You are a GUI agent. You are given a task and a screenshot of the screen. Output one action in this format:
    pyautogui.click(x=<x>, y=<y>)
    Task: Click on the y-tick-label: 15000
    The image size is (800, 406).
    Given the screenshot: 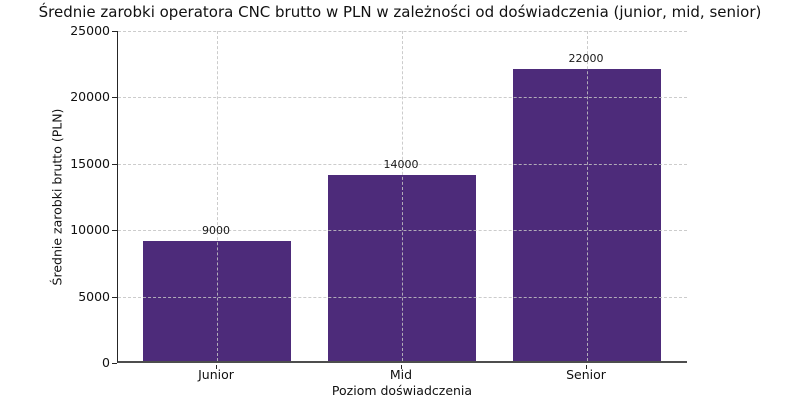 What is the action you would take?
    pyautogui.click(x=90, y=163)
    